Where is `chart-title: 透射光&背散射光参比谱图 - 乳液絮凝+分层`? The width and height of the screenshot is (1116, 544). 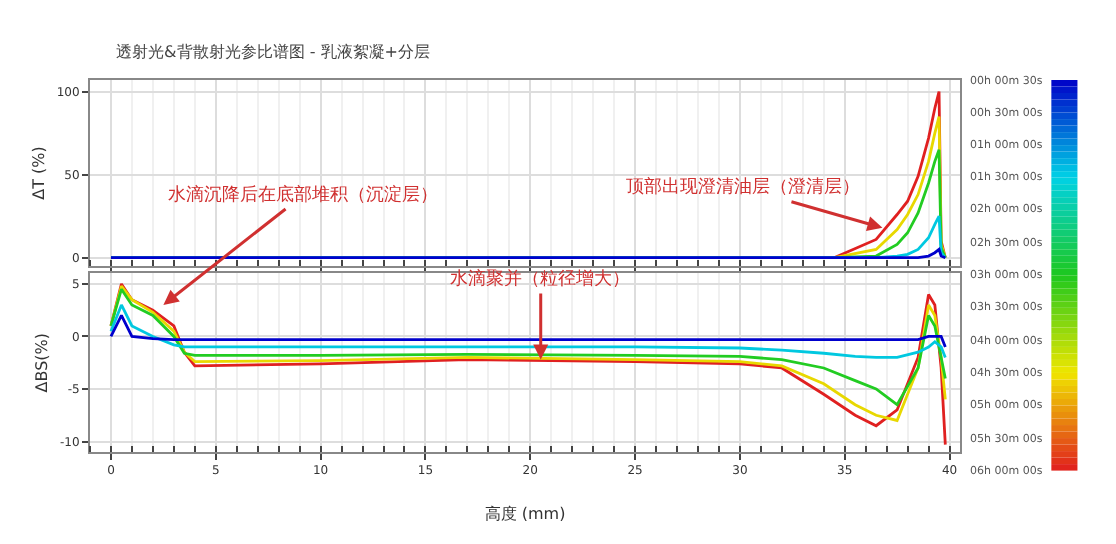
chart-title: 透射光&背散射光参比谱图 - 乳液絮凝+分层 is located at coordinates (273, 52).